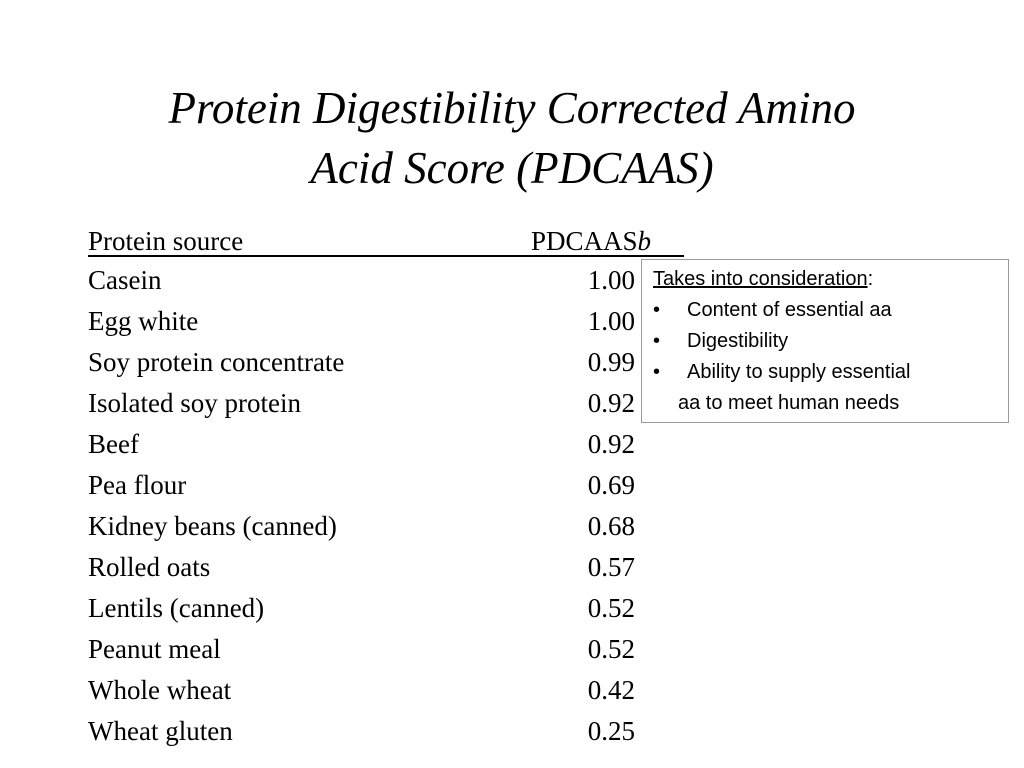 The image size is (1024, 768). What do you see at coordinates (388, 280) in the screenshot?
I see `table-row: Casein 1.00` at bounding box center [388, 280].